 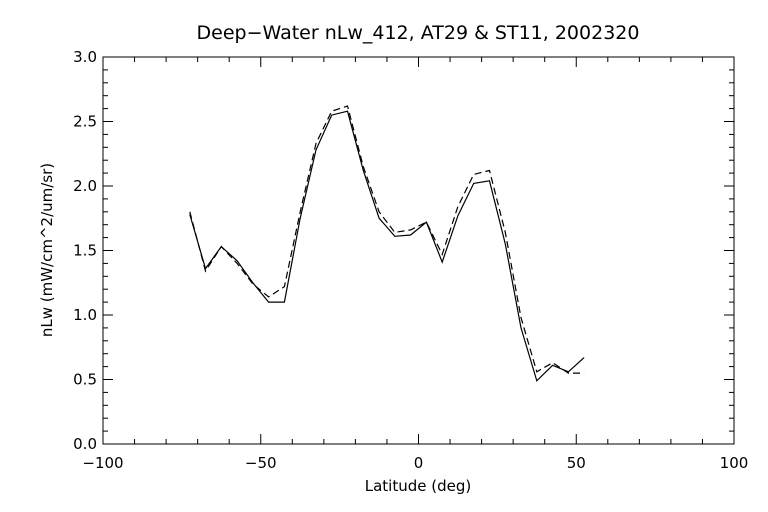 What do you see at coordinates (734, 463) in the screenshot?
I see `x-tick-label: 100` at bounding box center [734, 463].